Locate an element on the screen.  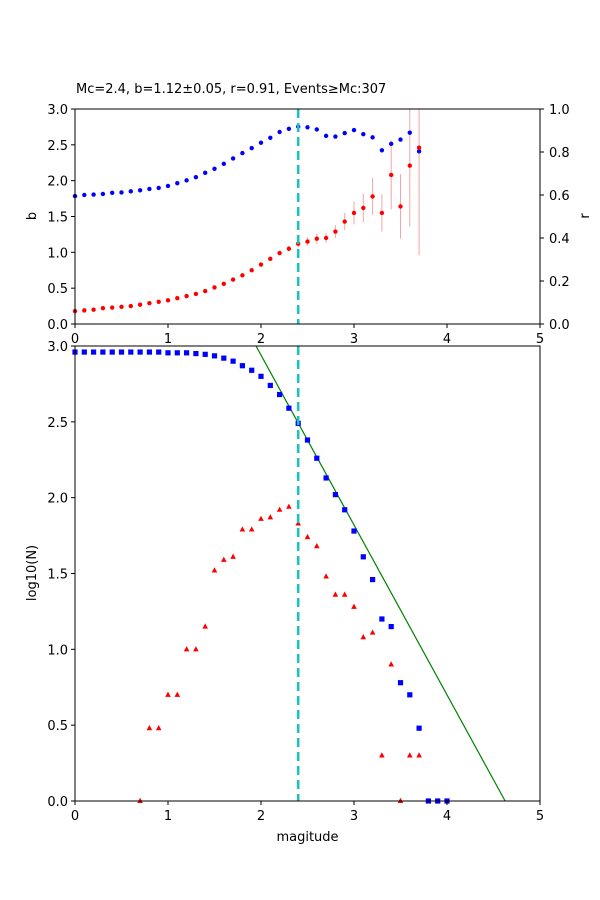
x-tick-label: 1 is located at coordinates (168, 339).